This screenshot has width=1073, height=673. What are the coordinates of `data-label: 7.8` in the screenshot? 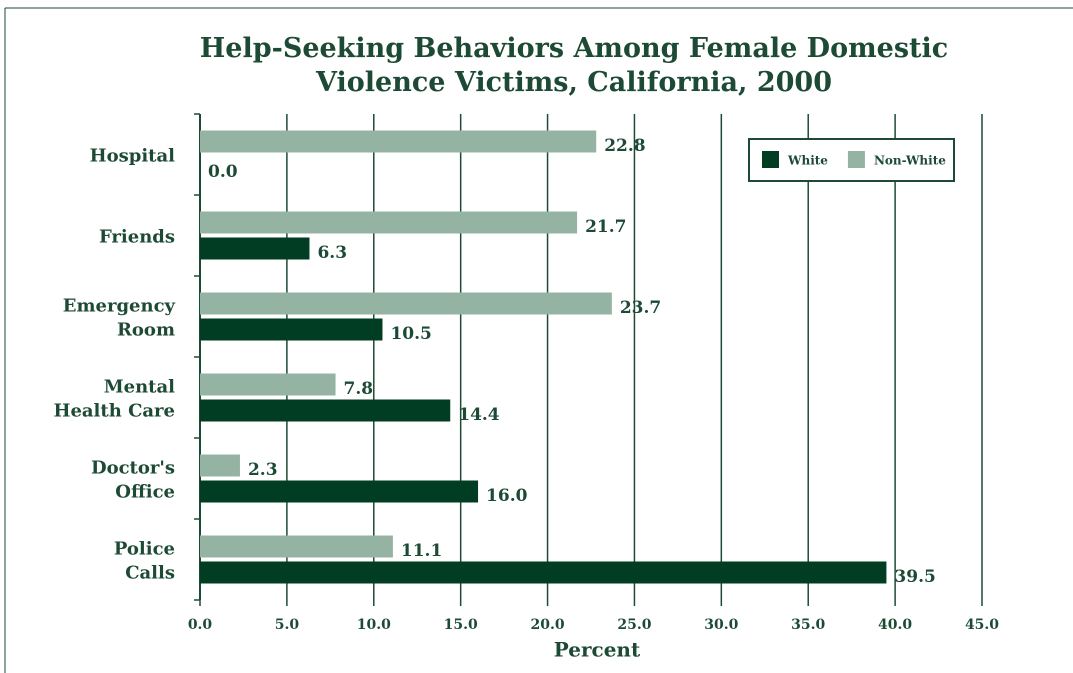 It's located at (359, 389).